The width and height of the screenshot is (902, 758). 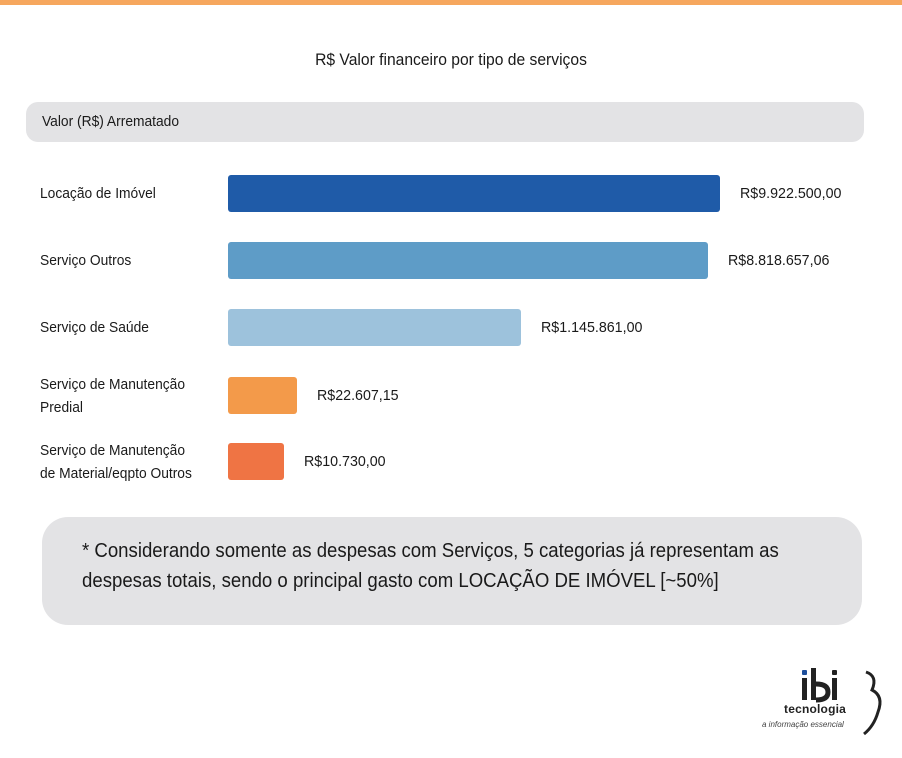 What do you see at coordinates (86, 260) in the screenshot?
I see `category-label: Serviço Outros` at bounding box center [86, 260].